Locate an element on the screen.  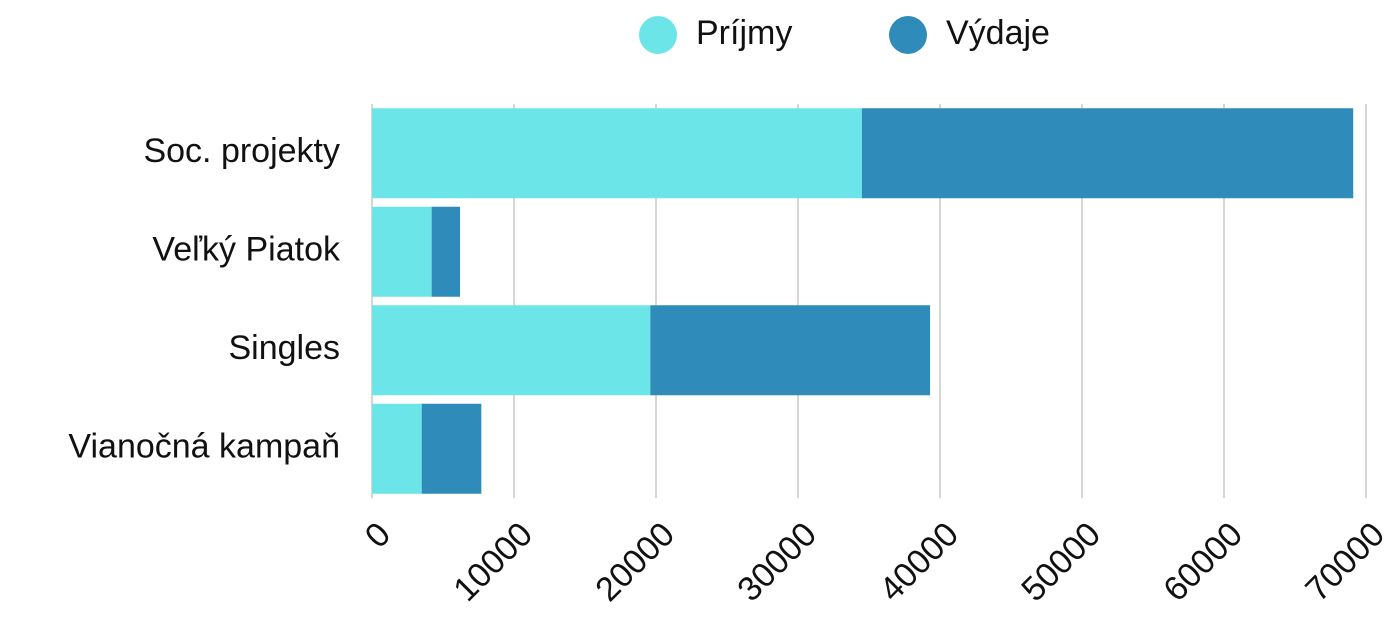
y-tick-label: Veľký Piatok is located at coordinates (246, 250).